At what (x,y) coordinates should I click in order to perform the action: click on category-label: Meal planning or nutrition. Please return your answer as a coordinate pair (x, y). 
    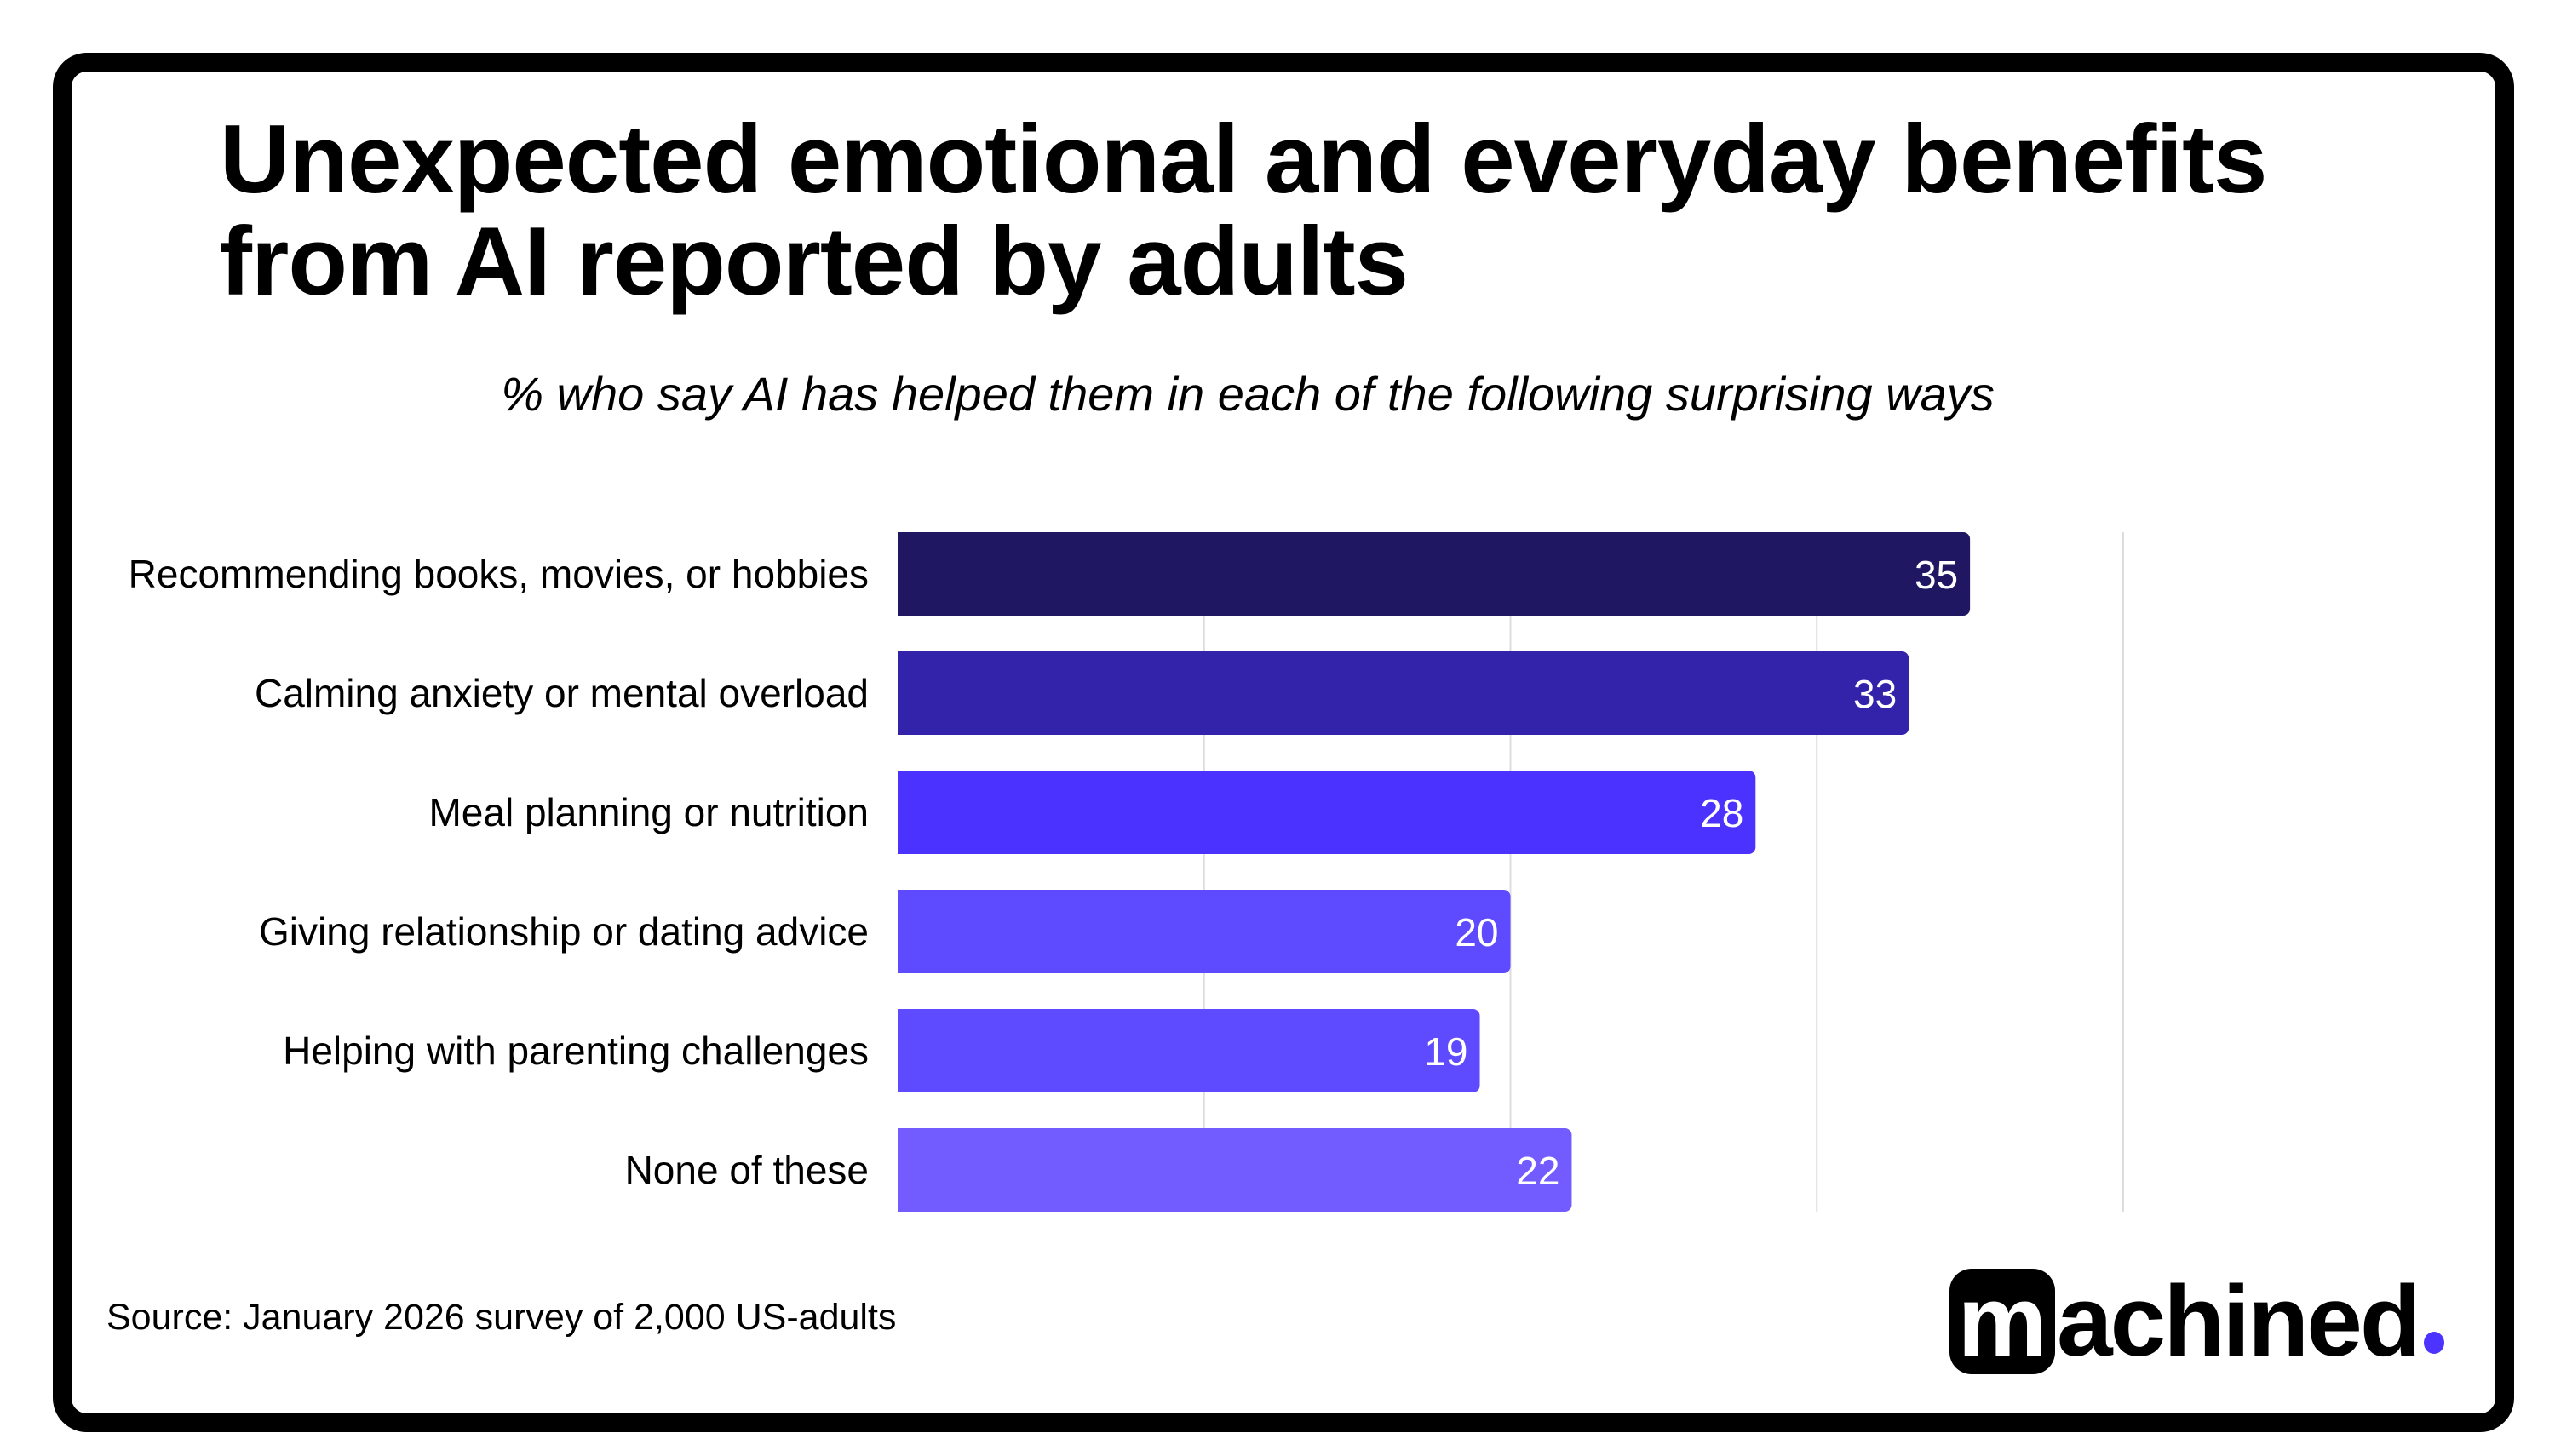
    Looking at the image, I should click on (648, 812).